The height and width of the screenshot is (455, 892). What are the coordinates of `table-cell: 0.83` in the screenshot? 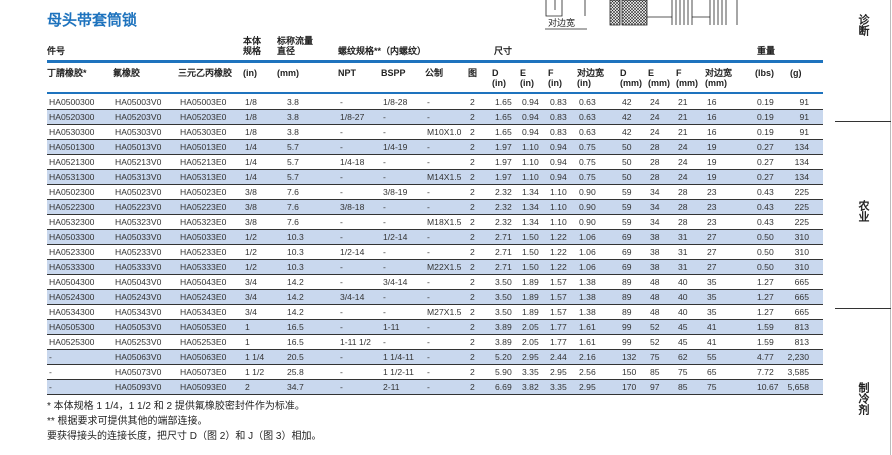 It's located at (562, 117).